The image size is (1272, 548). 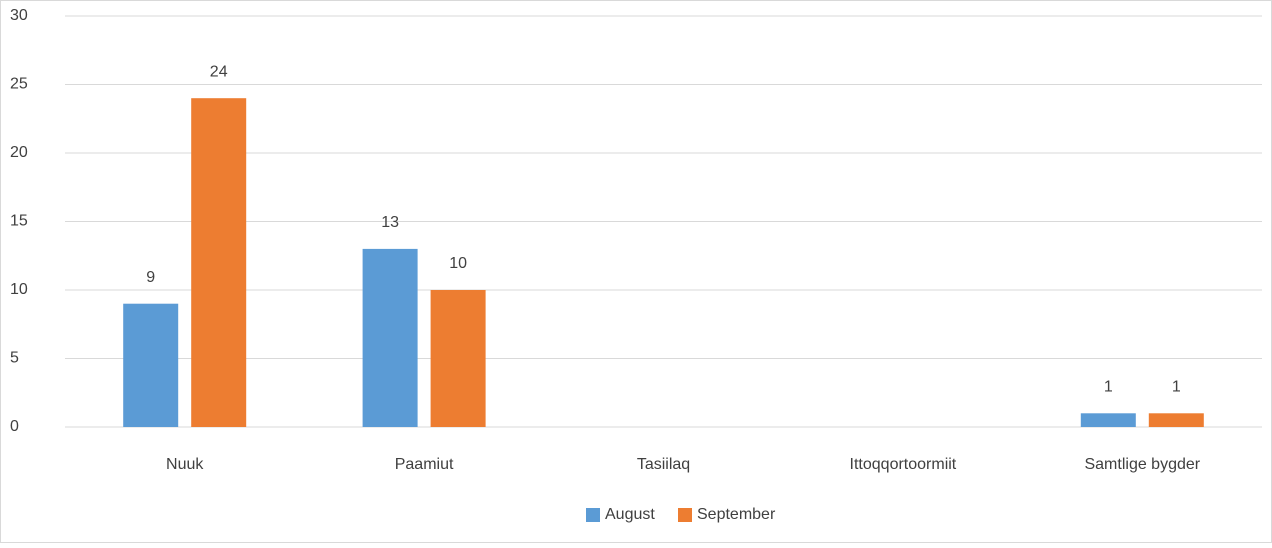 I want to click on x-tick-label: Ittoqqortoormiit, so click(x=903, y=464).